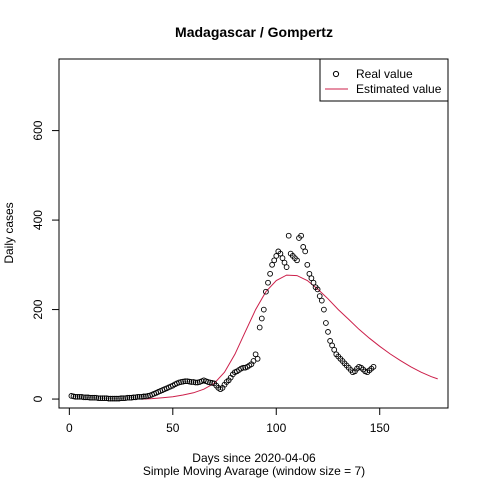 This screenshot has height=480, width=480. What do you see at coordinates (38, 220) in the screenshot?
I see `y-tick-label: 400` at bounding box center [38, 220].